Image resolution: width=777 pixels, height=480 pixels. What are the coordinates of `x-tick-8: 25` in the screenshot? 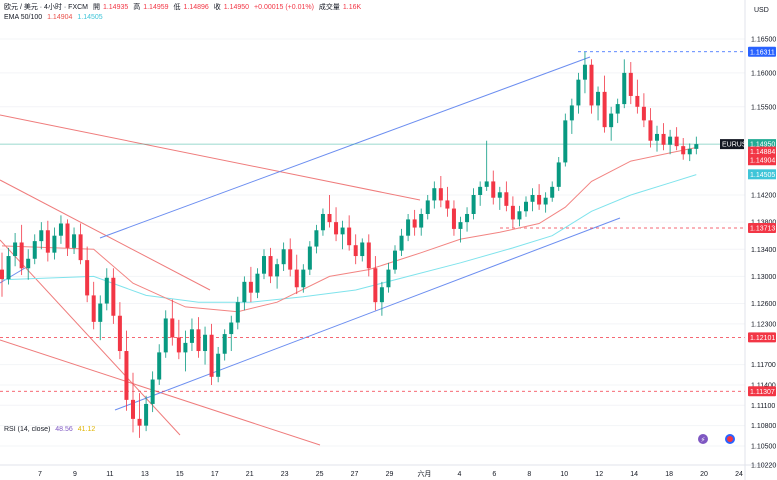 It's located at (320, 474).